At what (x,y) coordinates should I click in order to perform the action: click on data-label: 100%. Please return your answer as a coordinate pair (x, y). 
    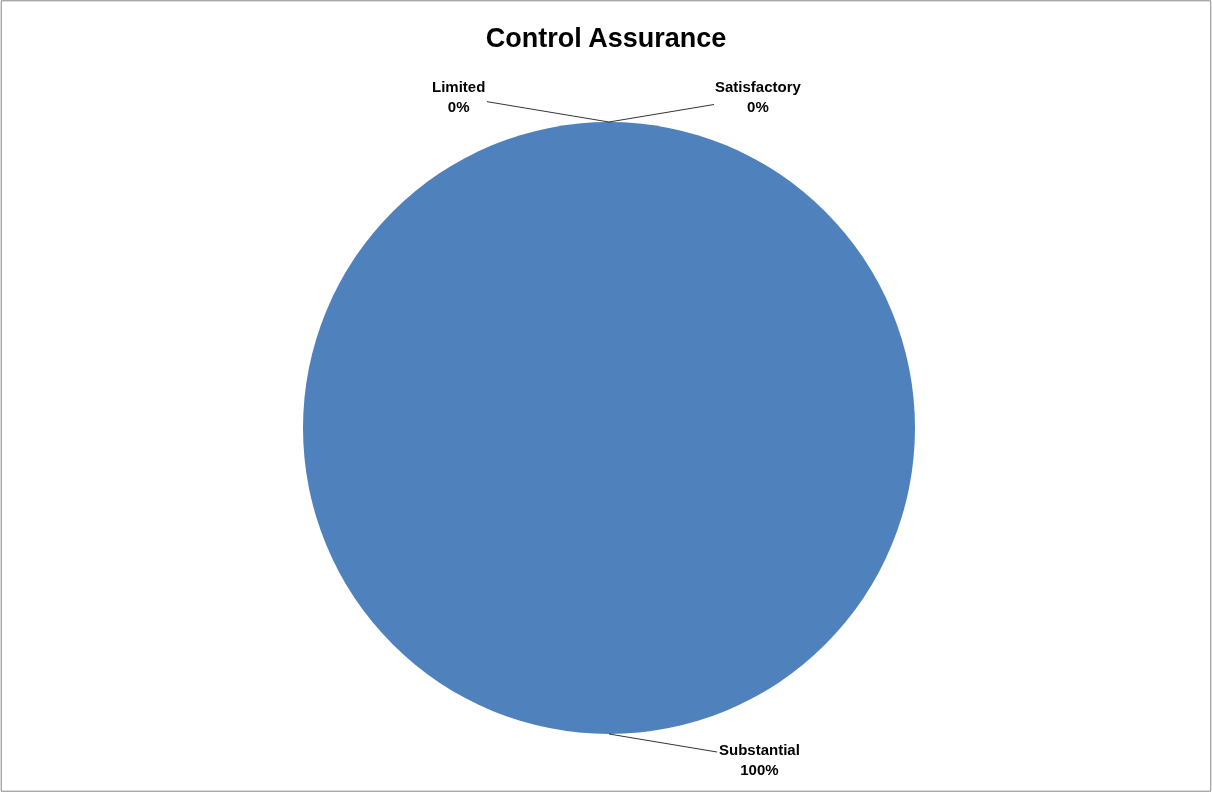
    Looking at the image, I should click on (759, 769).